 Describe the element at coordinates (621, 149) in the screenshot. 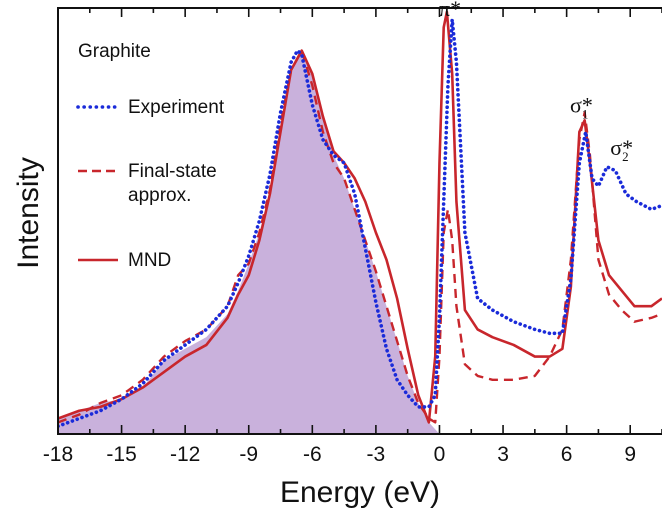

I see `peak-annotation: σ*2` at that location.